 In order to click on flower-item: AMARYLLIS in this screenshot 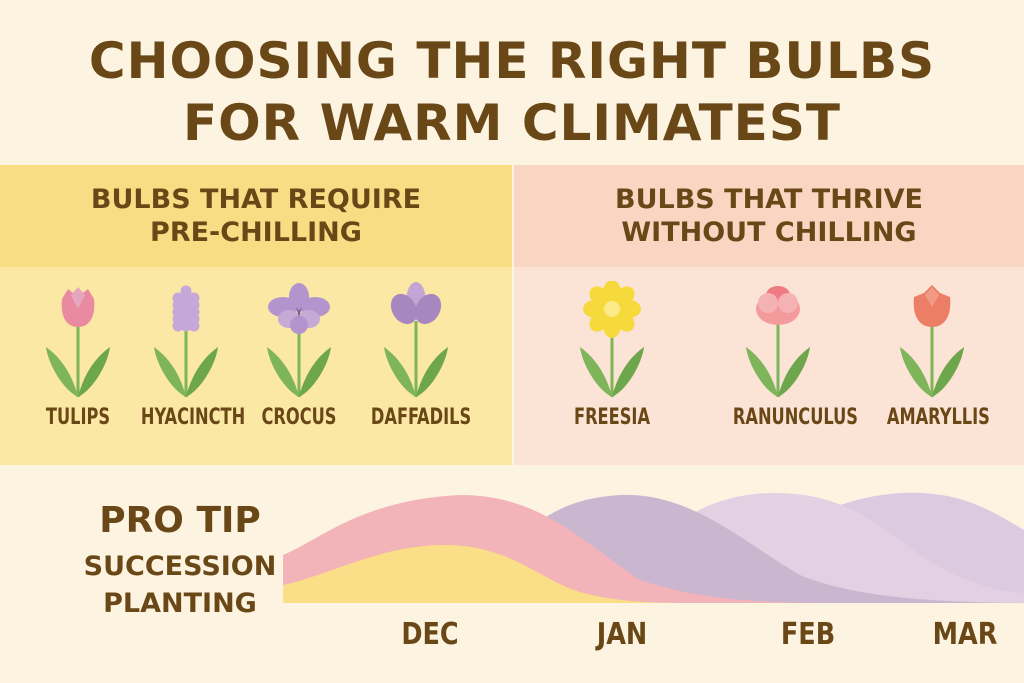, I will do `click(933, 355)`.